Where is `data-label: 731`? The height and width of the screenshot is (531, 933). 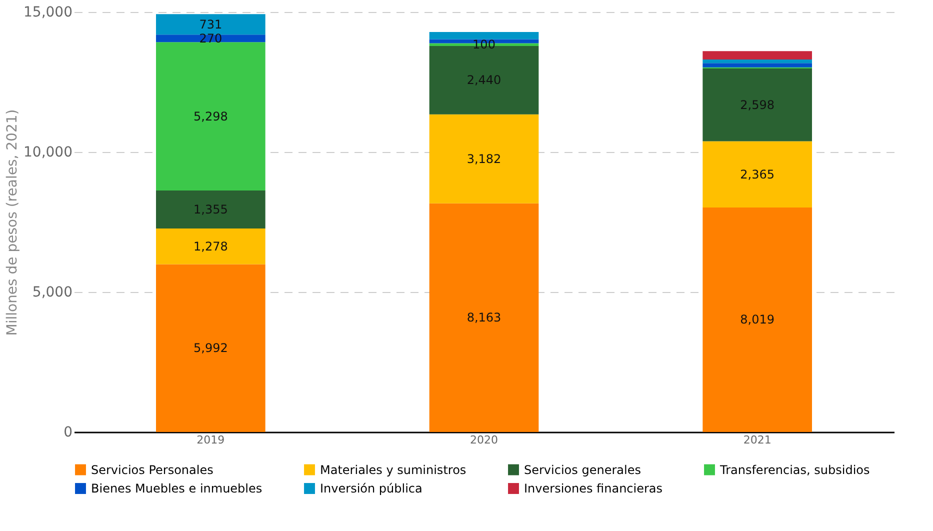
data-label: 731 is located at coordinates (210, 24).